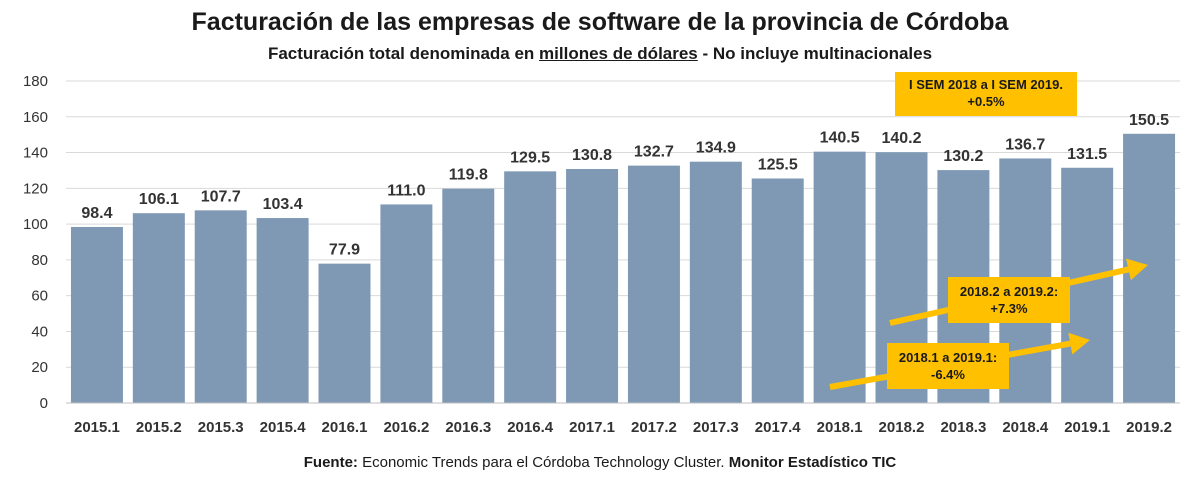  Describe the element at coordinates (1009, 308) in the screenshot. I see `annotation-second-half-line2: +7.3%` at that location.